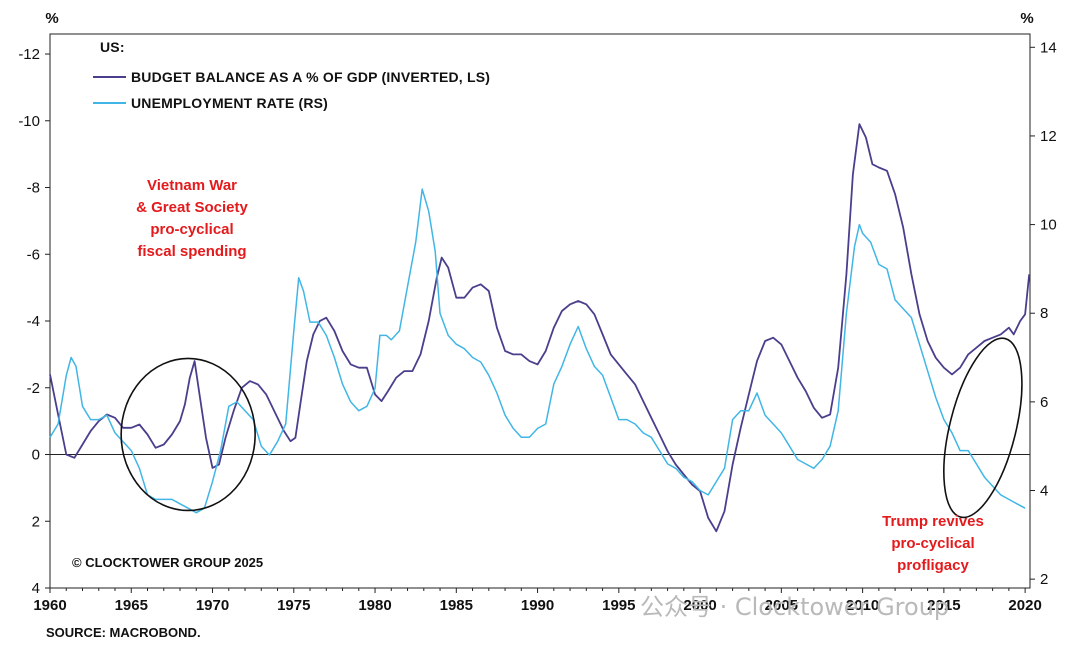 The width and height of the screenshot is (1080, 648). What do you see at coordinates (212, 605) in the screenshot?
I see `x-tick-label: 1970` at bounding box center [212, 605].